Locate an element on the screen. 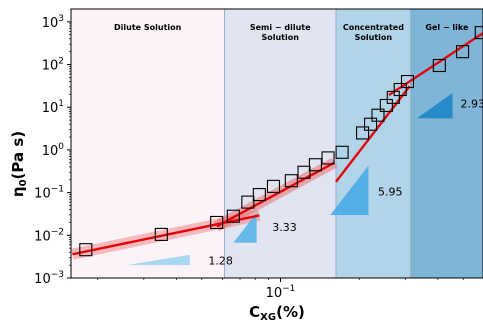  y-tick-exp: 0 is located at coordinates (61, 147).